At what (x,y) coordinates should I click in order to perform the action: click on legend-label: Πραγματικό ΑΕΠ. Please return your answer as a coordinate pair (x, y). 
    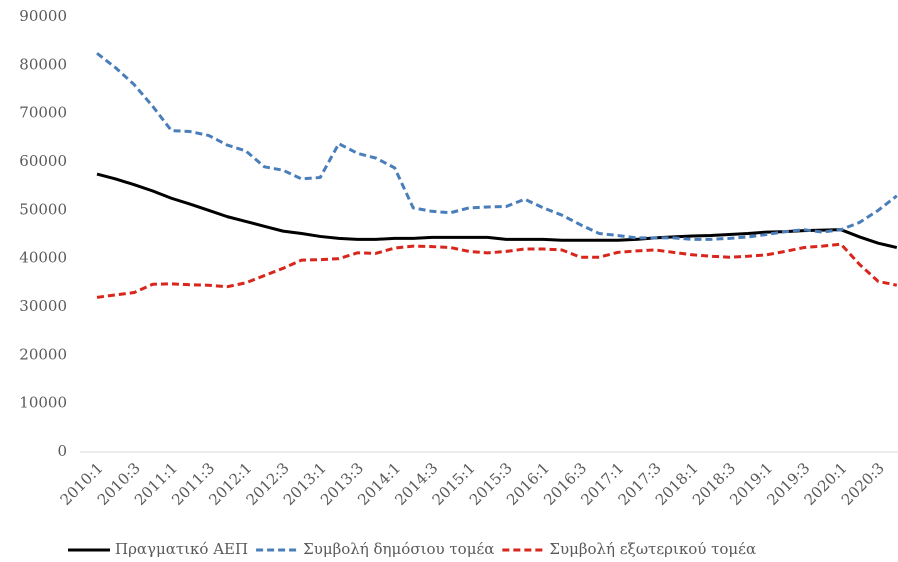
    Looking at the image, I should click on (181, 549).